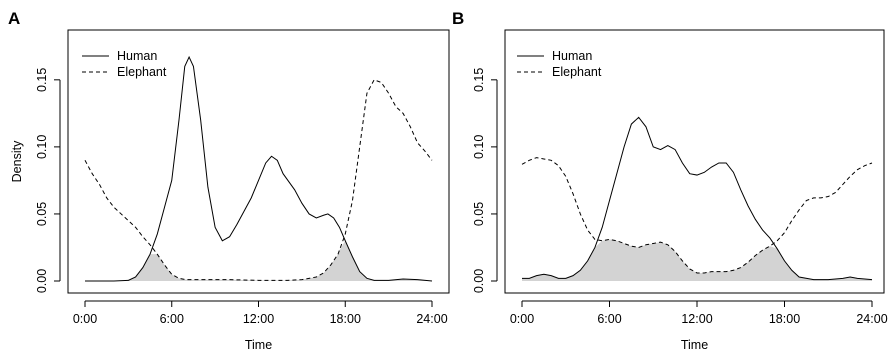  I want to click on panel-letter: A, so click(14, 18).